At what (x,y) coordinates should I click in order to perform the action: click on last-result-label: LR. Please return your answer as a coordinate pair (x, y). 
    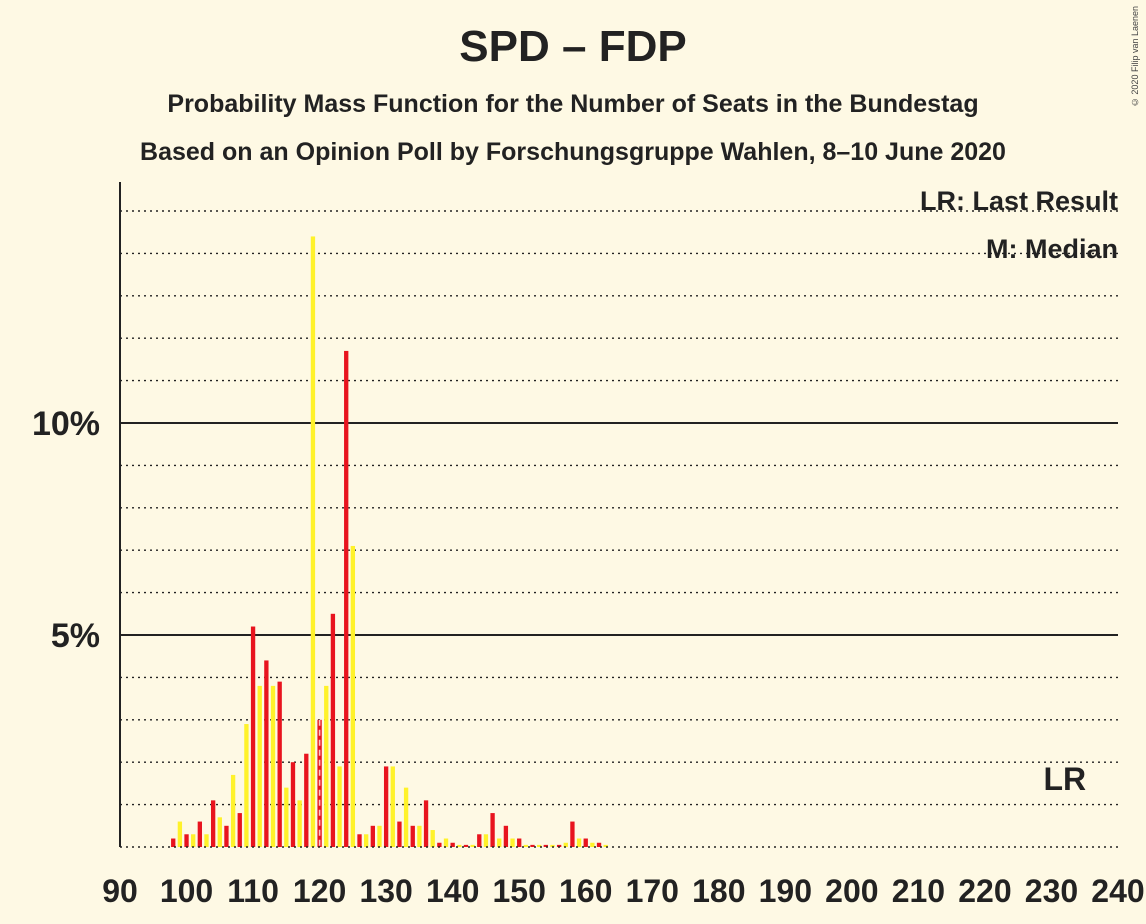
    Looking at the image, I should click on (1064, 779).